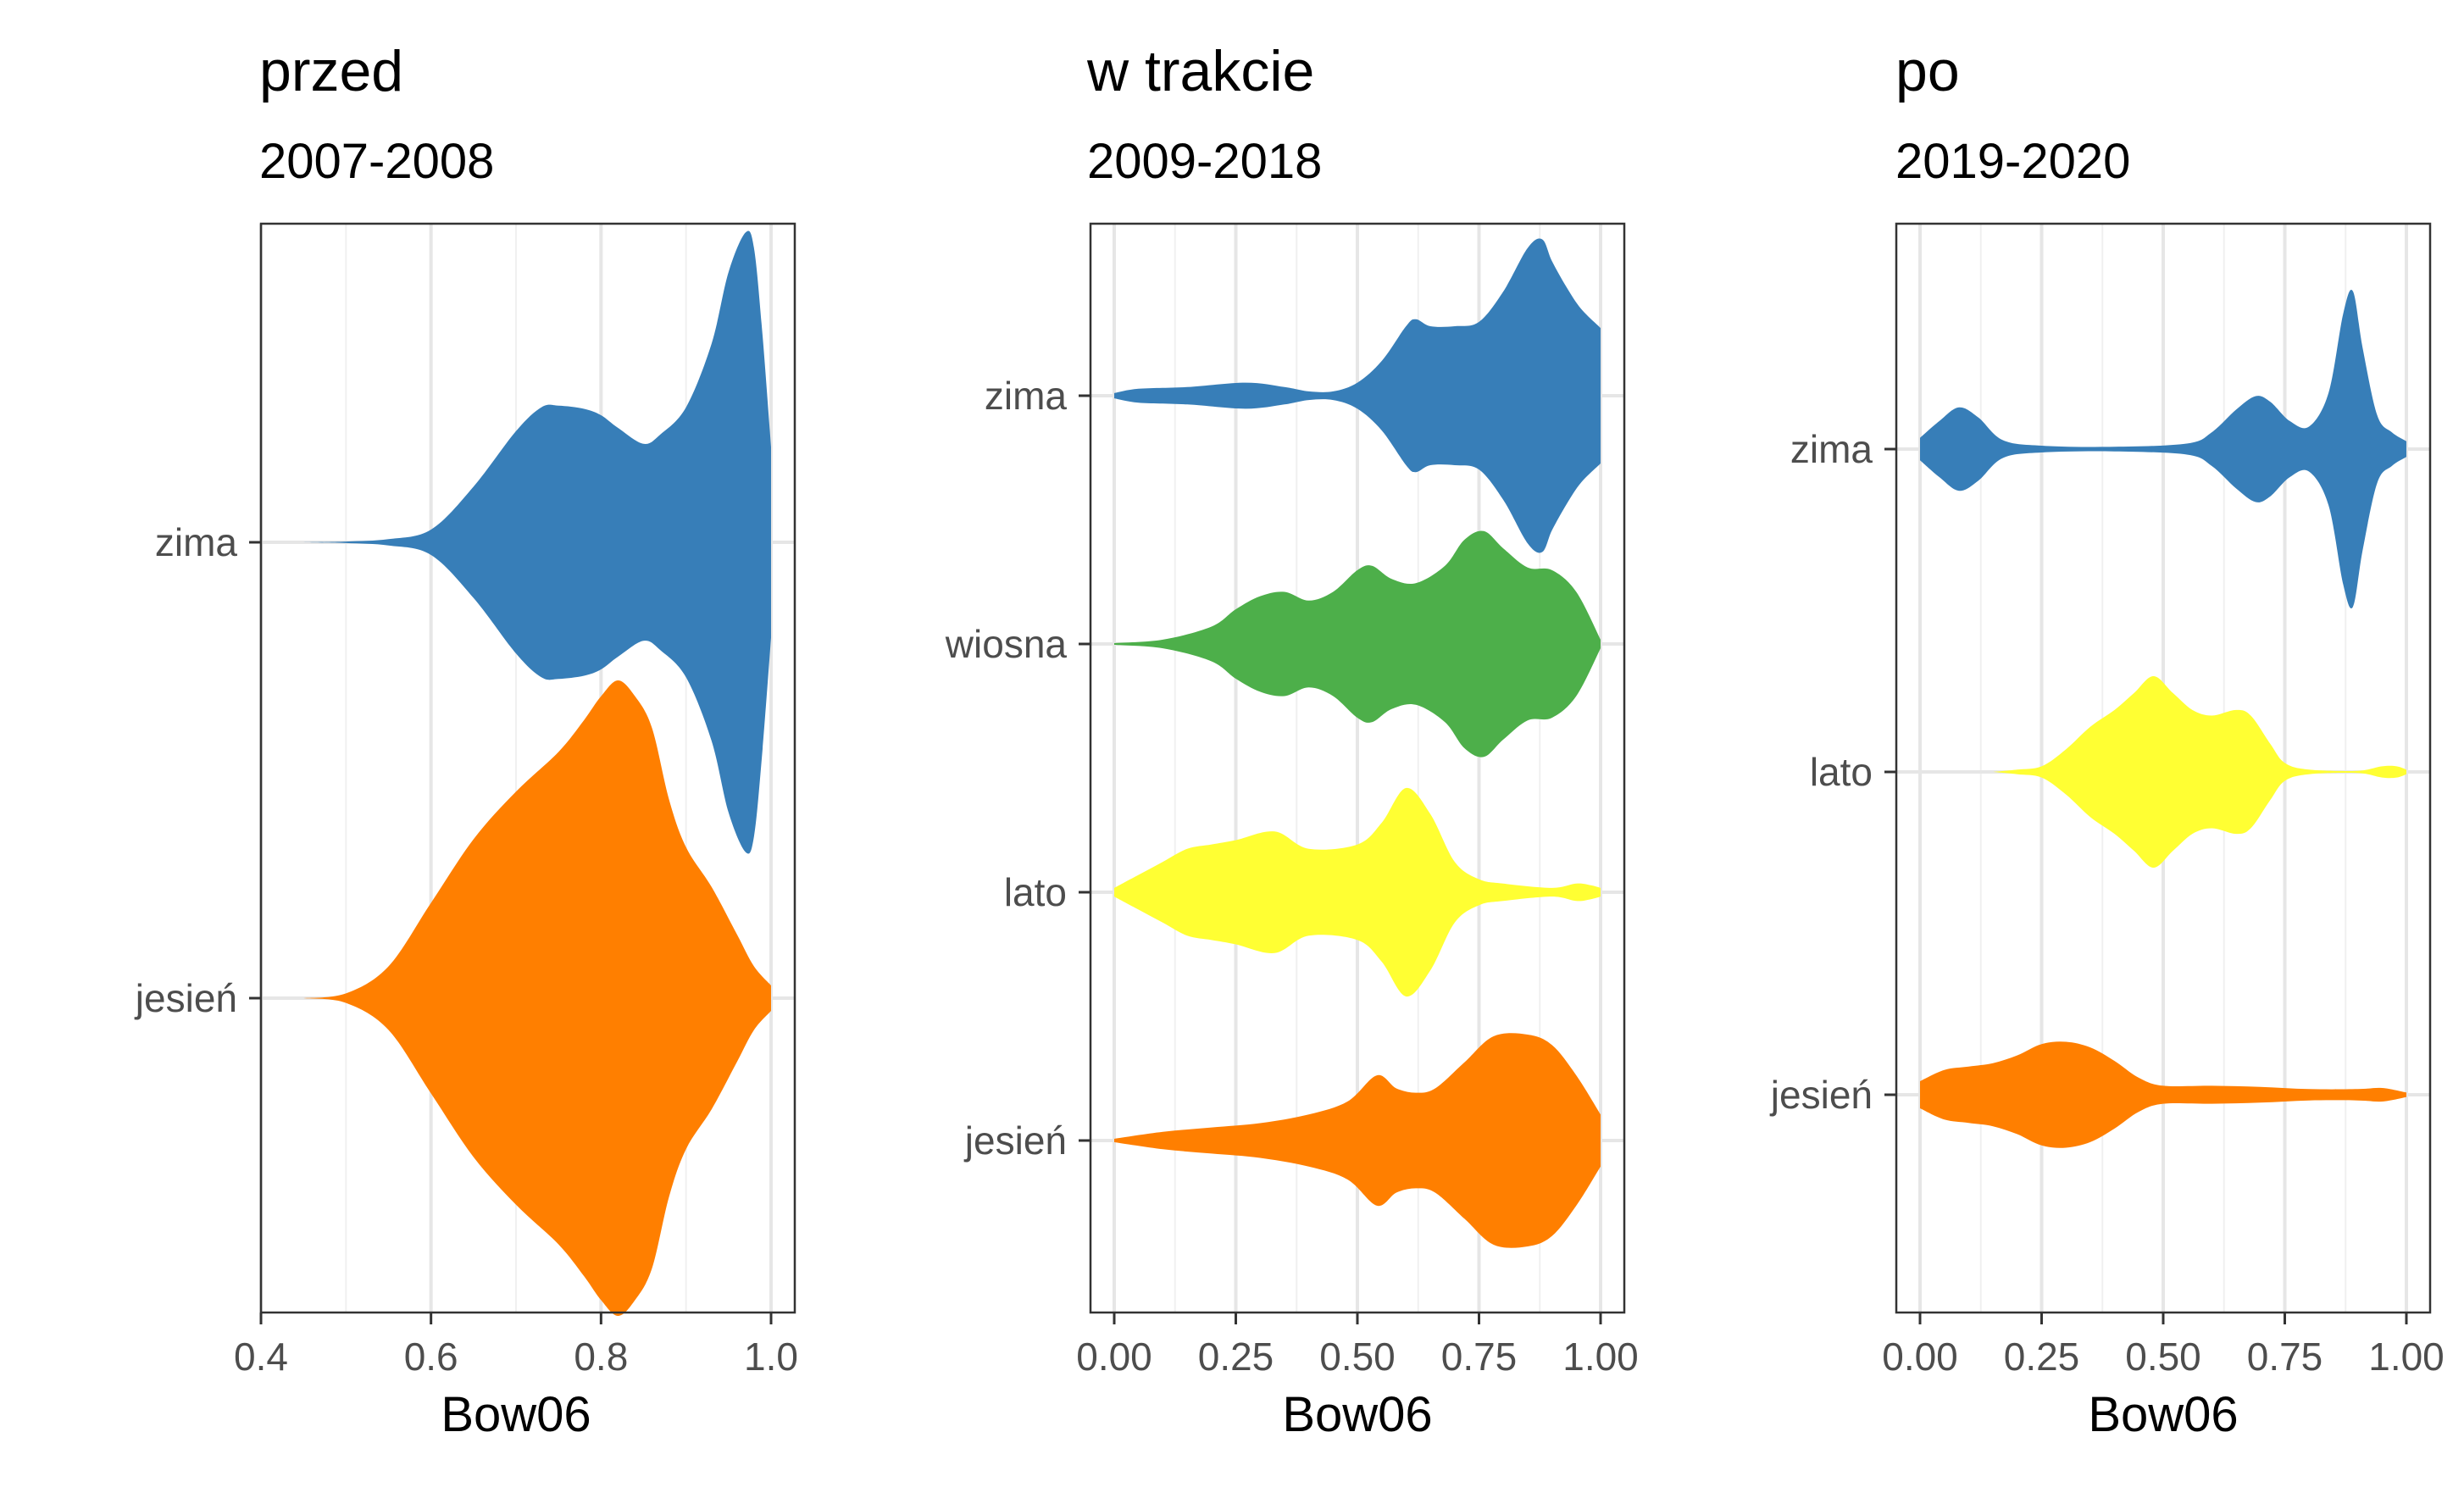 This screenshot has height=1493, width=2464. What do you see at coordinates (2013, 161) in the screenshot?
I see `panel-subtitle-po: 2019-2020` at bounding box center [2013, 161].